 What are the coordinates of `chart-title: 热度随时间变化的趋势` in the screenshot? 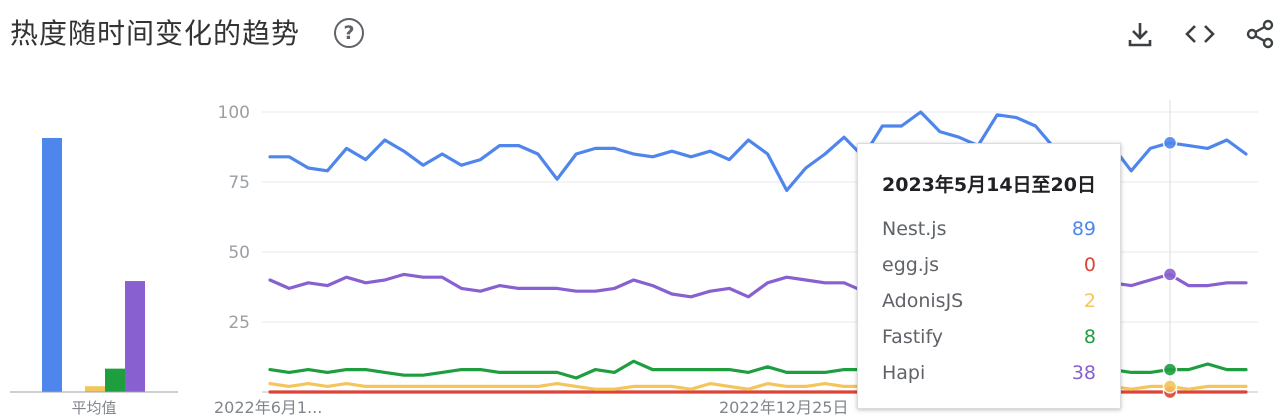 It's located at (155, 33).